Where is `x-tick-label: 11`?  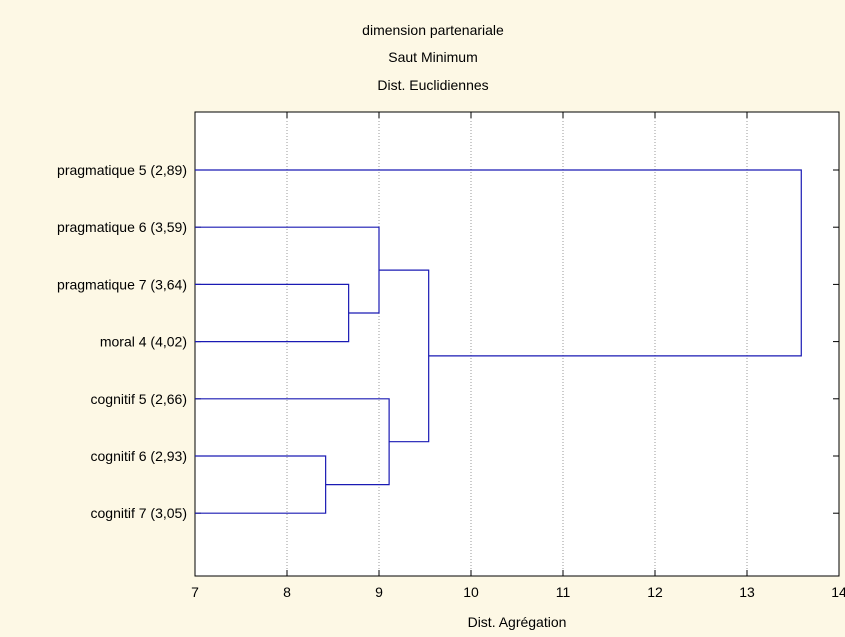 x-tick-label: 11 is located at coordinates (563, 592).